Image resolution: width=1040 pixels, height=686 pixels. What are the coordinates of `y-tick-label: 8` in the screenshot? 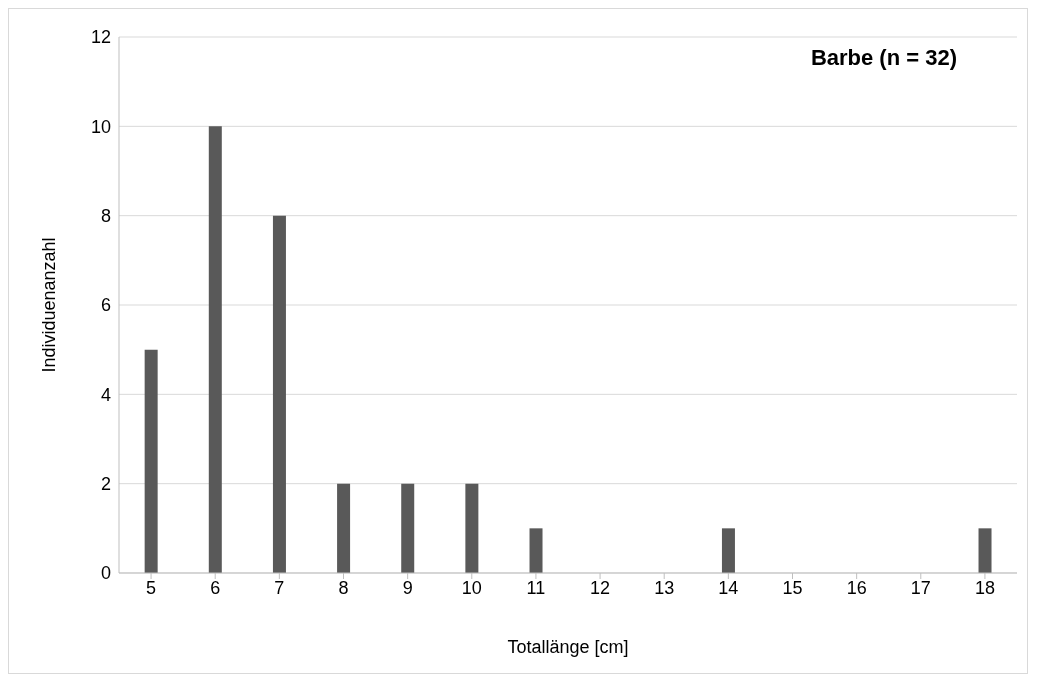 It's located at (105, 216).